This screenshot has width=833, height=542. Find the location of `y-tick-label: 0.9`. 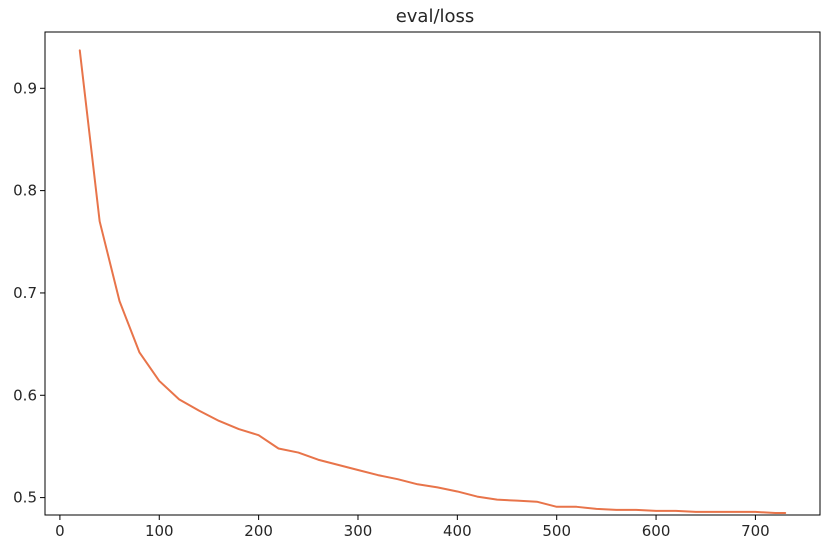

y-tick-label: 0.9 is located at coordinates (25, 88).